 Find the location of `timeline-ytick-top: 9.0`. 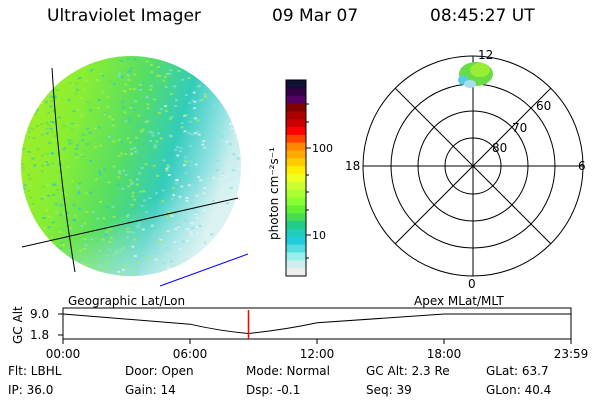

timeline-ytick-top: 9.0 is located at coordinates (39, 314).